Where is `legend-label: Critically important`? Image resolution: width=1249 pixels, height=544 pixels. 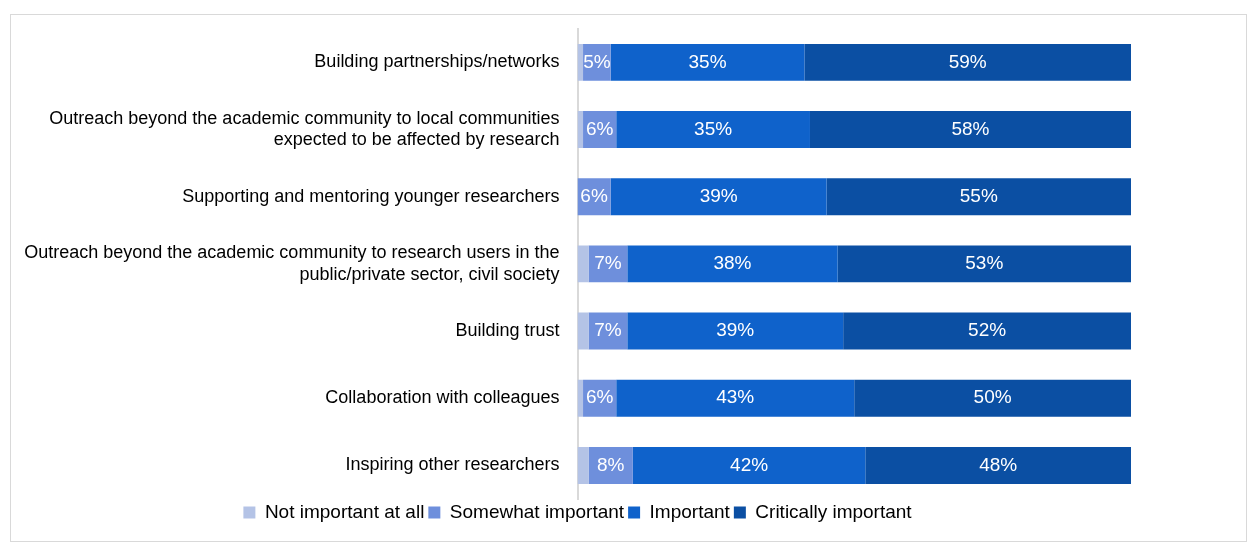
legend-label: Critically important is located at coordinates (834, 511).